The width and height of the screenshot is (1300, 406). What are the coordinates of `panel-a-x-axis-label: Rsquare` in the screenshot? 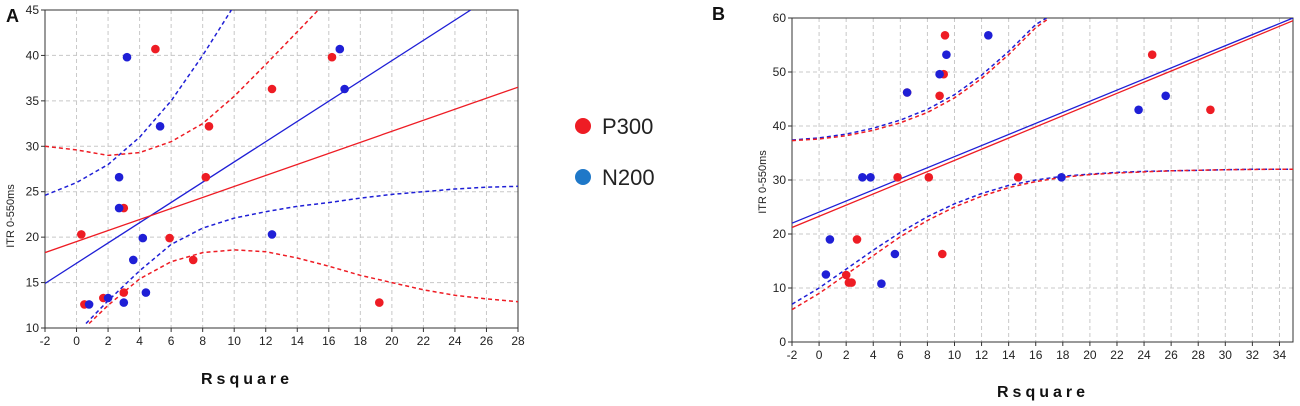 It's located at (247, 379).